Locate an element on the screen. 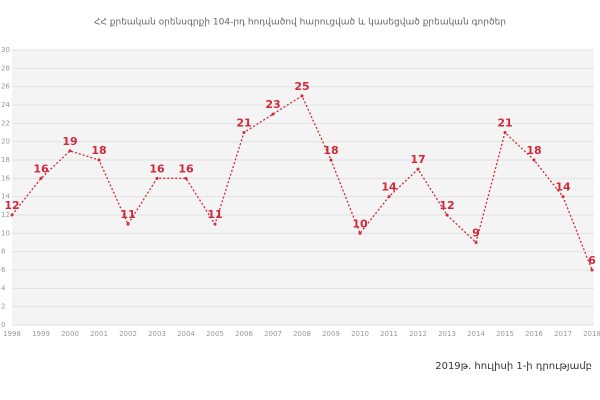 This screenshot has width=600, height=400. x-tick-label: 2016 is located at coordinates (534, 334).